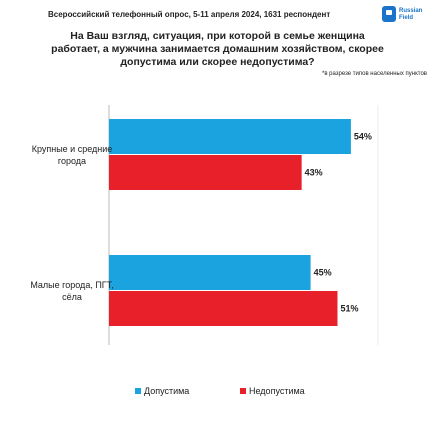 This screenshot has height=435, width=435. What do you see at coordinates (323, 273) in the screenshot?
I see `value-label: 45%` at bounding box center [323, 273].